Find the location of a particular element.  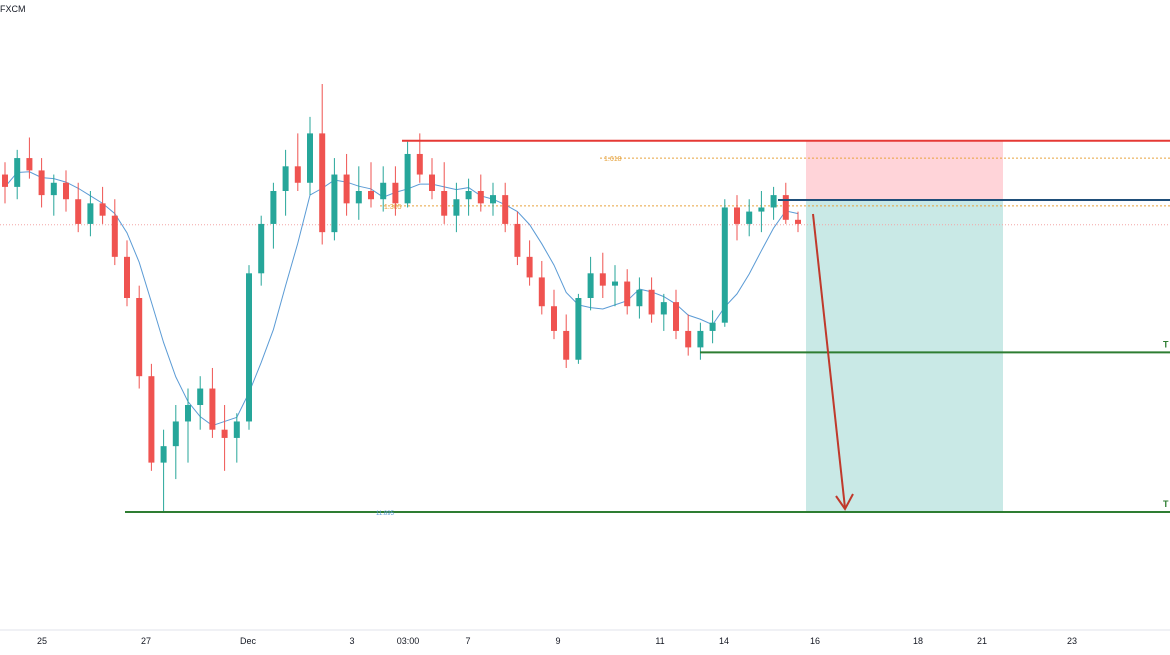

x-tick-label: 21 is located at coordinates (982, 641).